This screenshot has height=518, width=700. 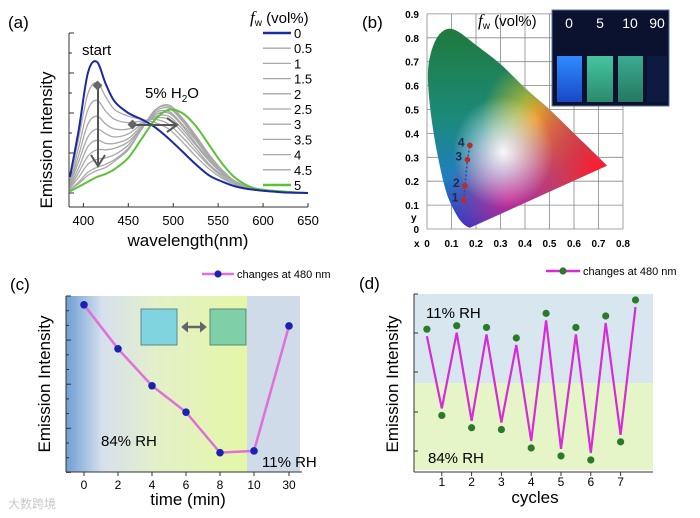 I want to click on x-tick-label: 0.6, so click(x=574, y=244).